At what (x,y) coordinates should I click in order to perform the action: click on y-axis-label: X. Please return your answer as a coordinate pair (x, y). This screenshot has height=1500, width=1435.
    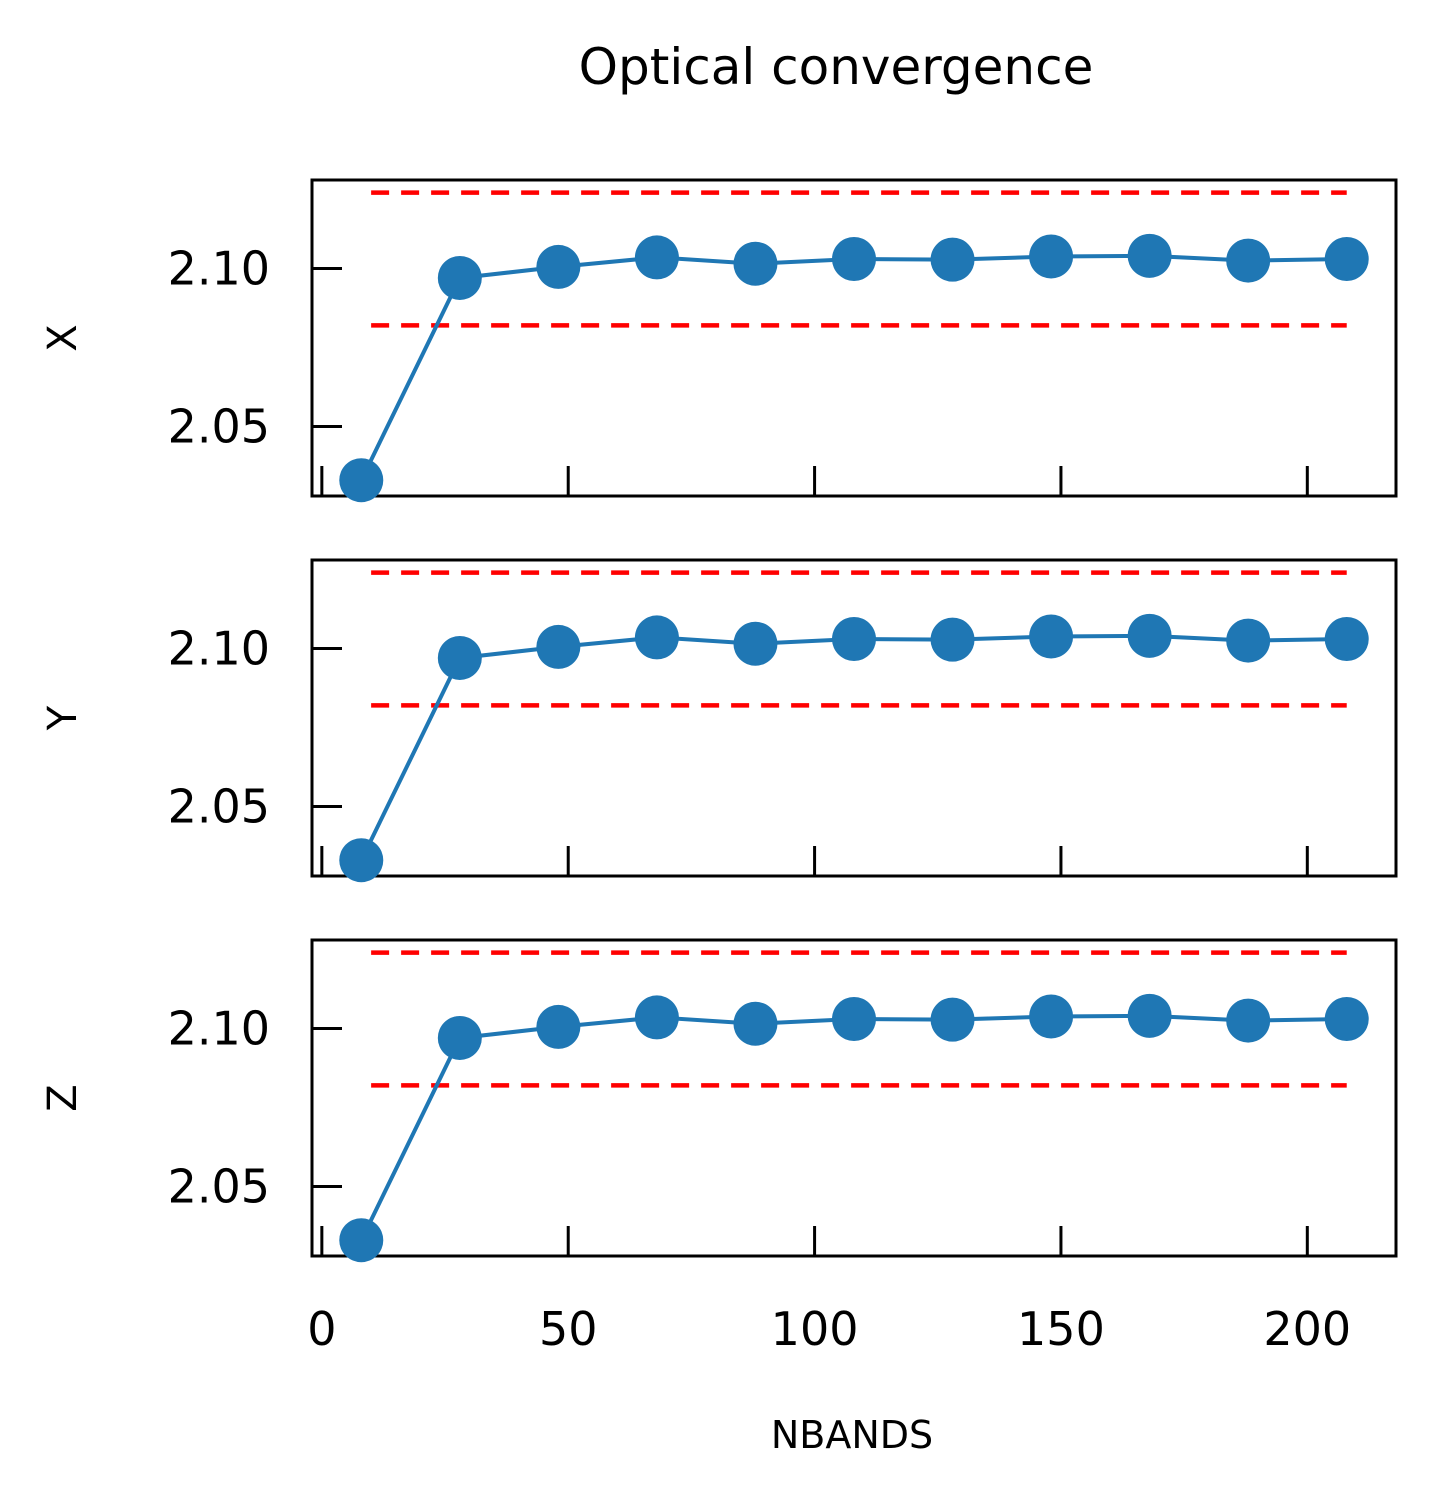
    Looking at the image, I should click on (63, 337).